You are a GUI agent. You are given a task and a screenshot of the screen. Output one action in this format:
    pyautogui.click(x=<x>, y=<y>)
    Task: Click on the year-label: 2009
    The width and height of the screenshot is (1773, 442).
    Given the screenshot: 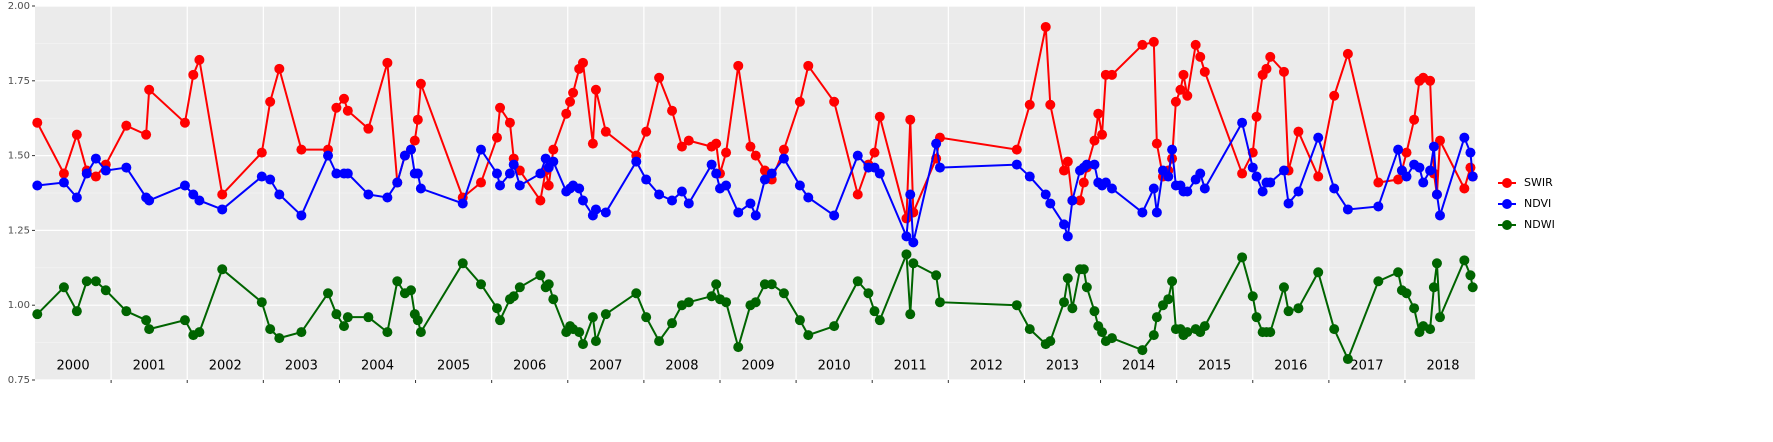 What is the action you would take?
    pyautogui.click(x=757, y=366)
    